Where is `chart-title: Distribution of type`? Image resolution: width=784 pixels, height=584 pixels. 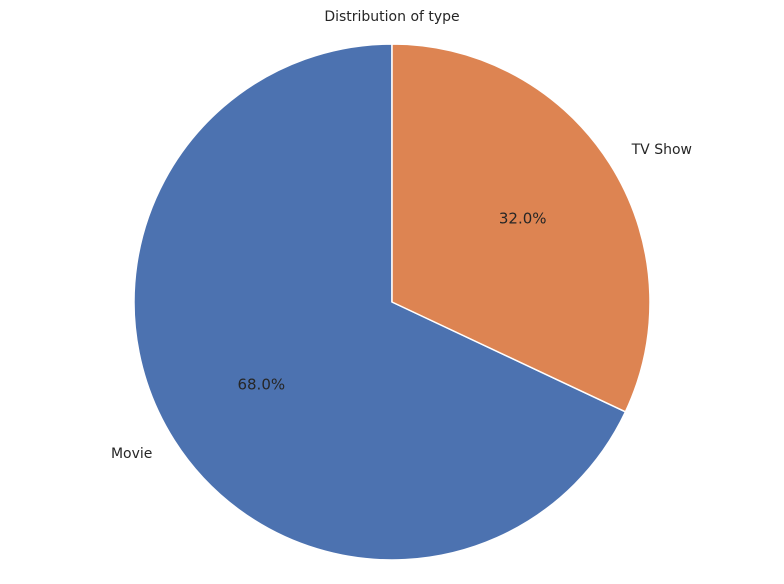 chart-title: Distribution of type is located at coordinates (391, 17).